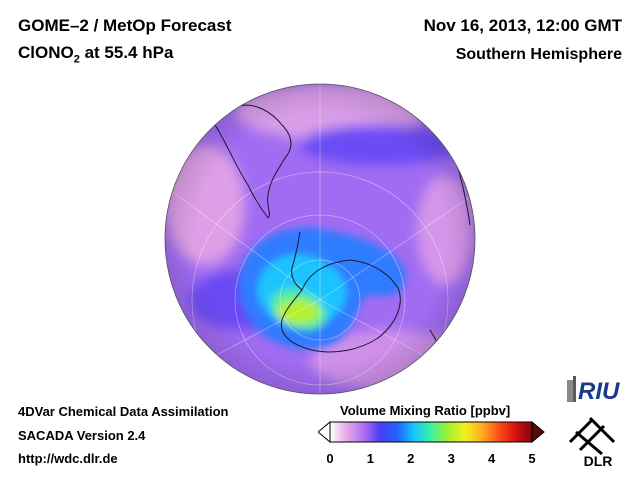 Image resolution: width=640 pixels, height=480 pixels. Describe the element at coordinates (592, 442) in the screenshot. I see `dlr-logo: DLR` at that location.